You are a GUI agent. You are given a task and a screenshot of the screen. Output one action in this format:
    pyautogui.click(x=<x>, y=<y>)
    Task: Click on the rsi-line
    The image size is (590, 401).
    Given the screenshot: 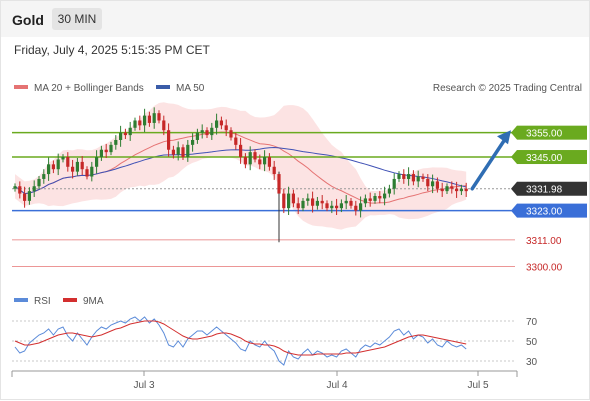 What is the action you would take?
    pyautogui.click(x=240, y=341)
    